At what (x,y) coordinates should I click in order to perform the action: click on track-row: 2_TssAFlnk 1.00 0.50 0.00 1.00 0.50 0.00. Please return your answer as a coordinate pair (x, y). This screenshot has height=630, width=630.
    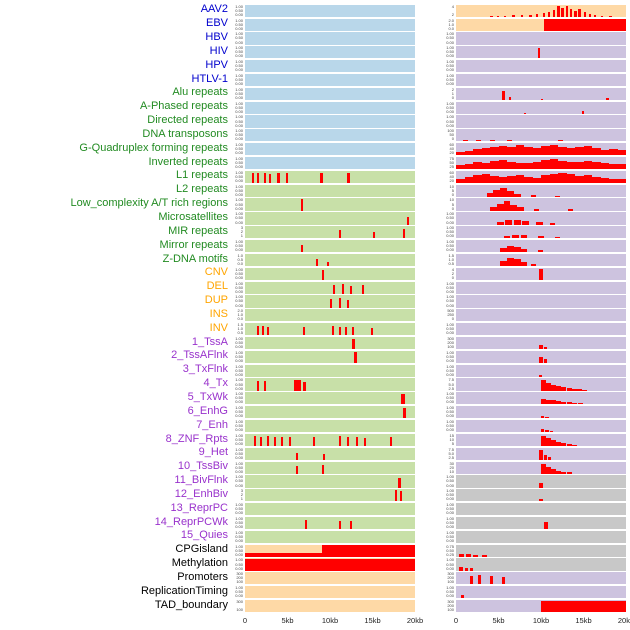
    Looking at the image, I should click on (315, 356).